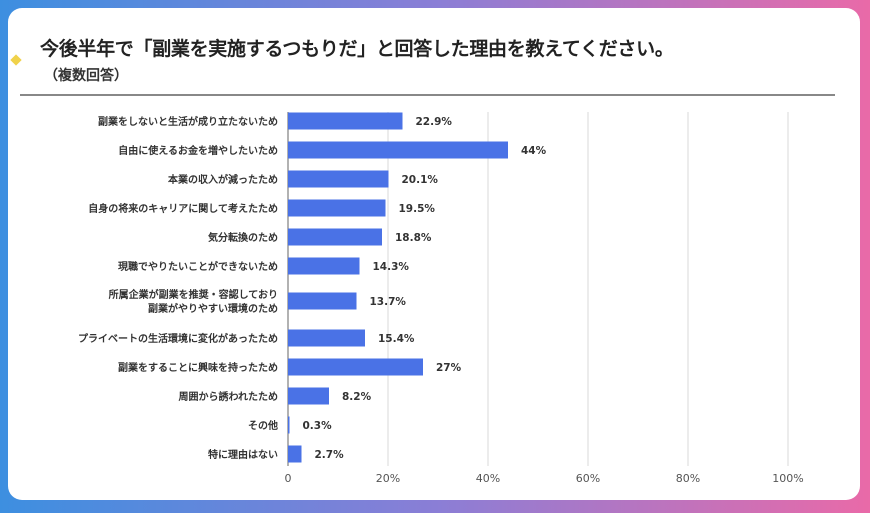  What do you see at coordinates (413, 238) in the screenshot?
I see `value-label: 18.8%` at bounding box center [413, 238].